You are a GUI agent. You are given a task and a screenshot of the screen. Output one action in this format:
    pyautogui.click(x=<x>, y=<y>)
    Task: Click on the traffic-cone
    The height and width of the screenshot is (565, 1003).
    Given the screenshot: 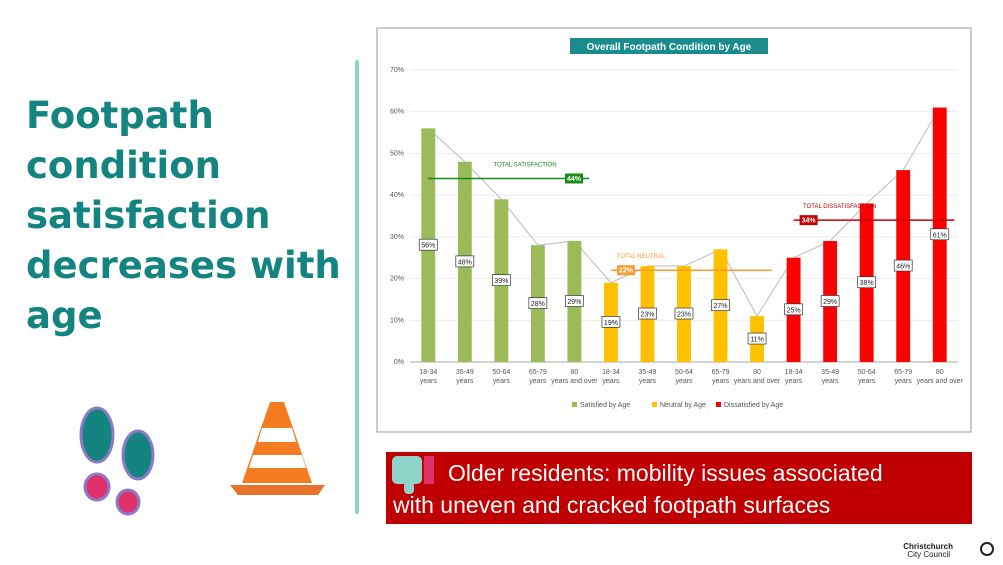 What is the action you would take?
    pyautogui.click(x=277, y=448)
    